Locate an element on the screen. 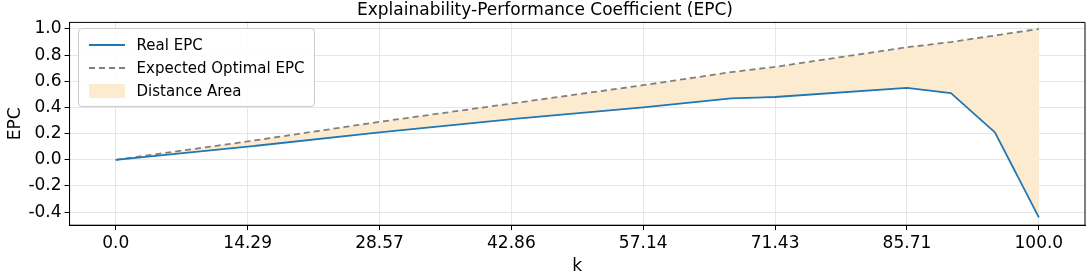  chart-title: Explainability-Performance Coefficient (EPC) is located at coordinates (545, 9).